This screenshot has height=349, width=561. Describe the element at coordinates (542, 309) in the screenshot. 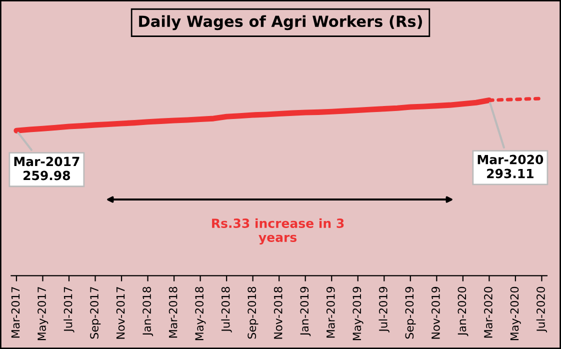

I see `x-tick-label: Jul-2020` at that location.